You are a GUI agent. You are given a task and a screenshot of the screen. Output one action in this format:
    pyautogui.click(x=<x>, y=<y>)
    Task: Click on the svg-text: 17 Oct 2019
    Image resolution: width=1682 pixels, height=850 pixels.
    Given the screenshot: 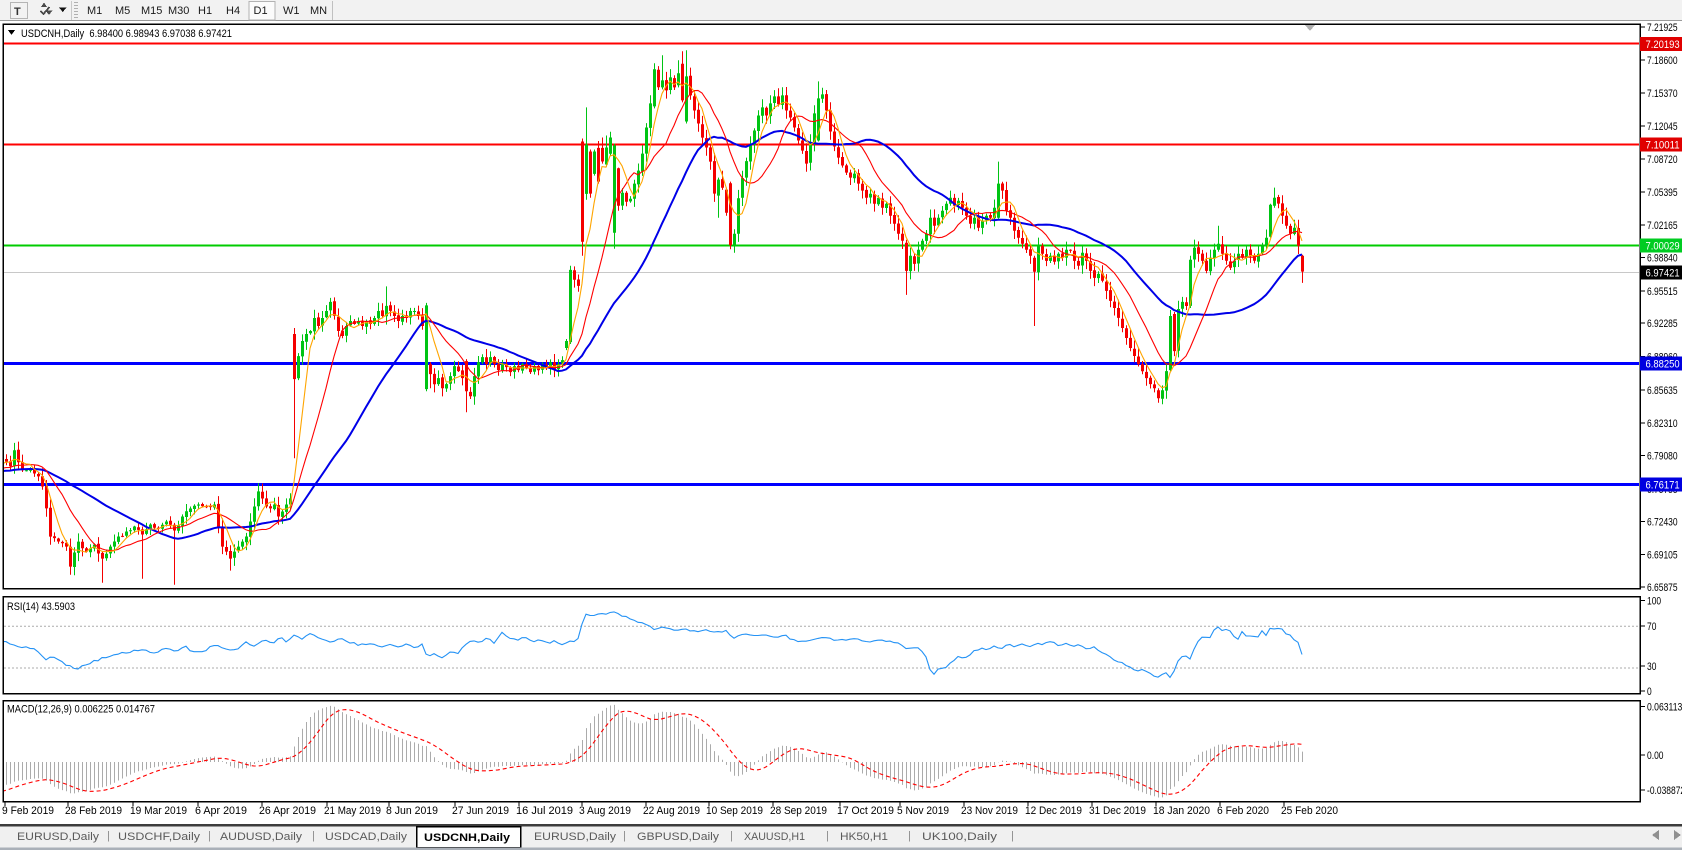 What is the action you would take?
    pyautogui.click(x=865, y=811)
    